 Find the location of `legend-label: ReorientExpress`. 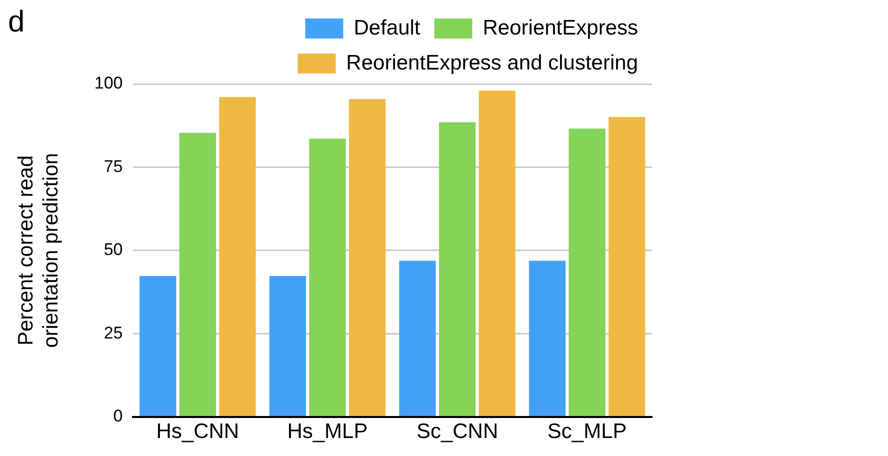

legend-label: ReorientExpress is located at coordinates (560, 28).